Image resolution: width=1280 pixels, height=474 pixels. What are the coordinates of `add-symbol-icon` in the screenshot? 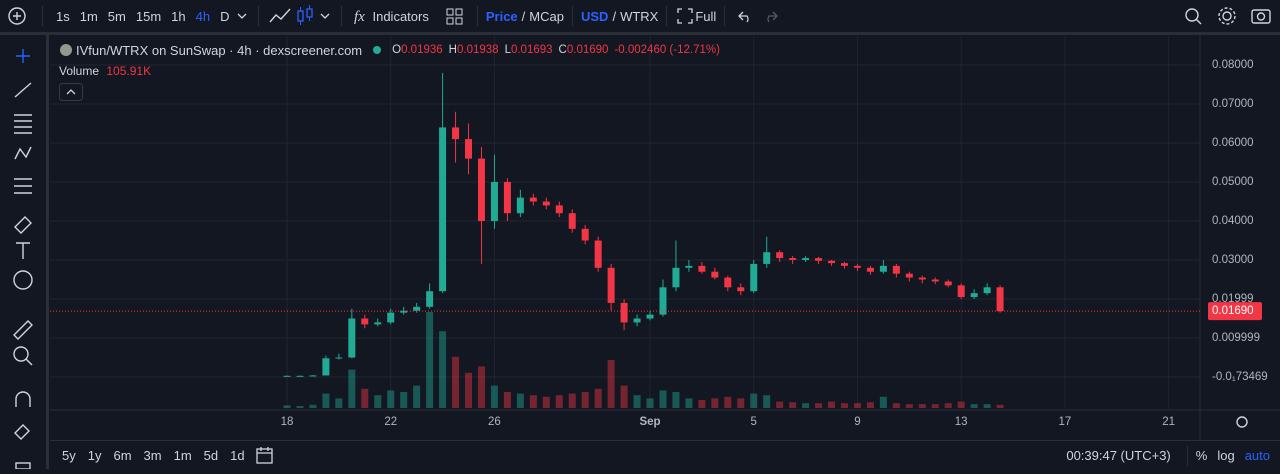 It's located at (17, 16).